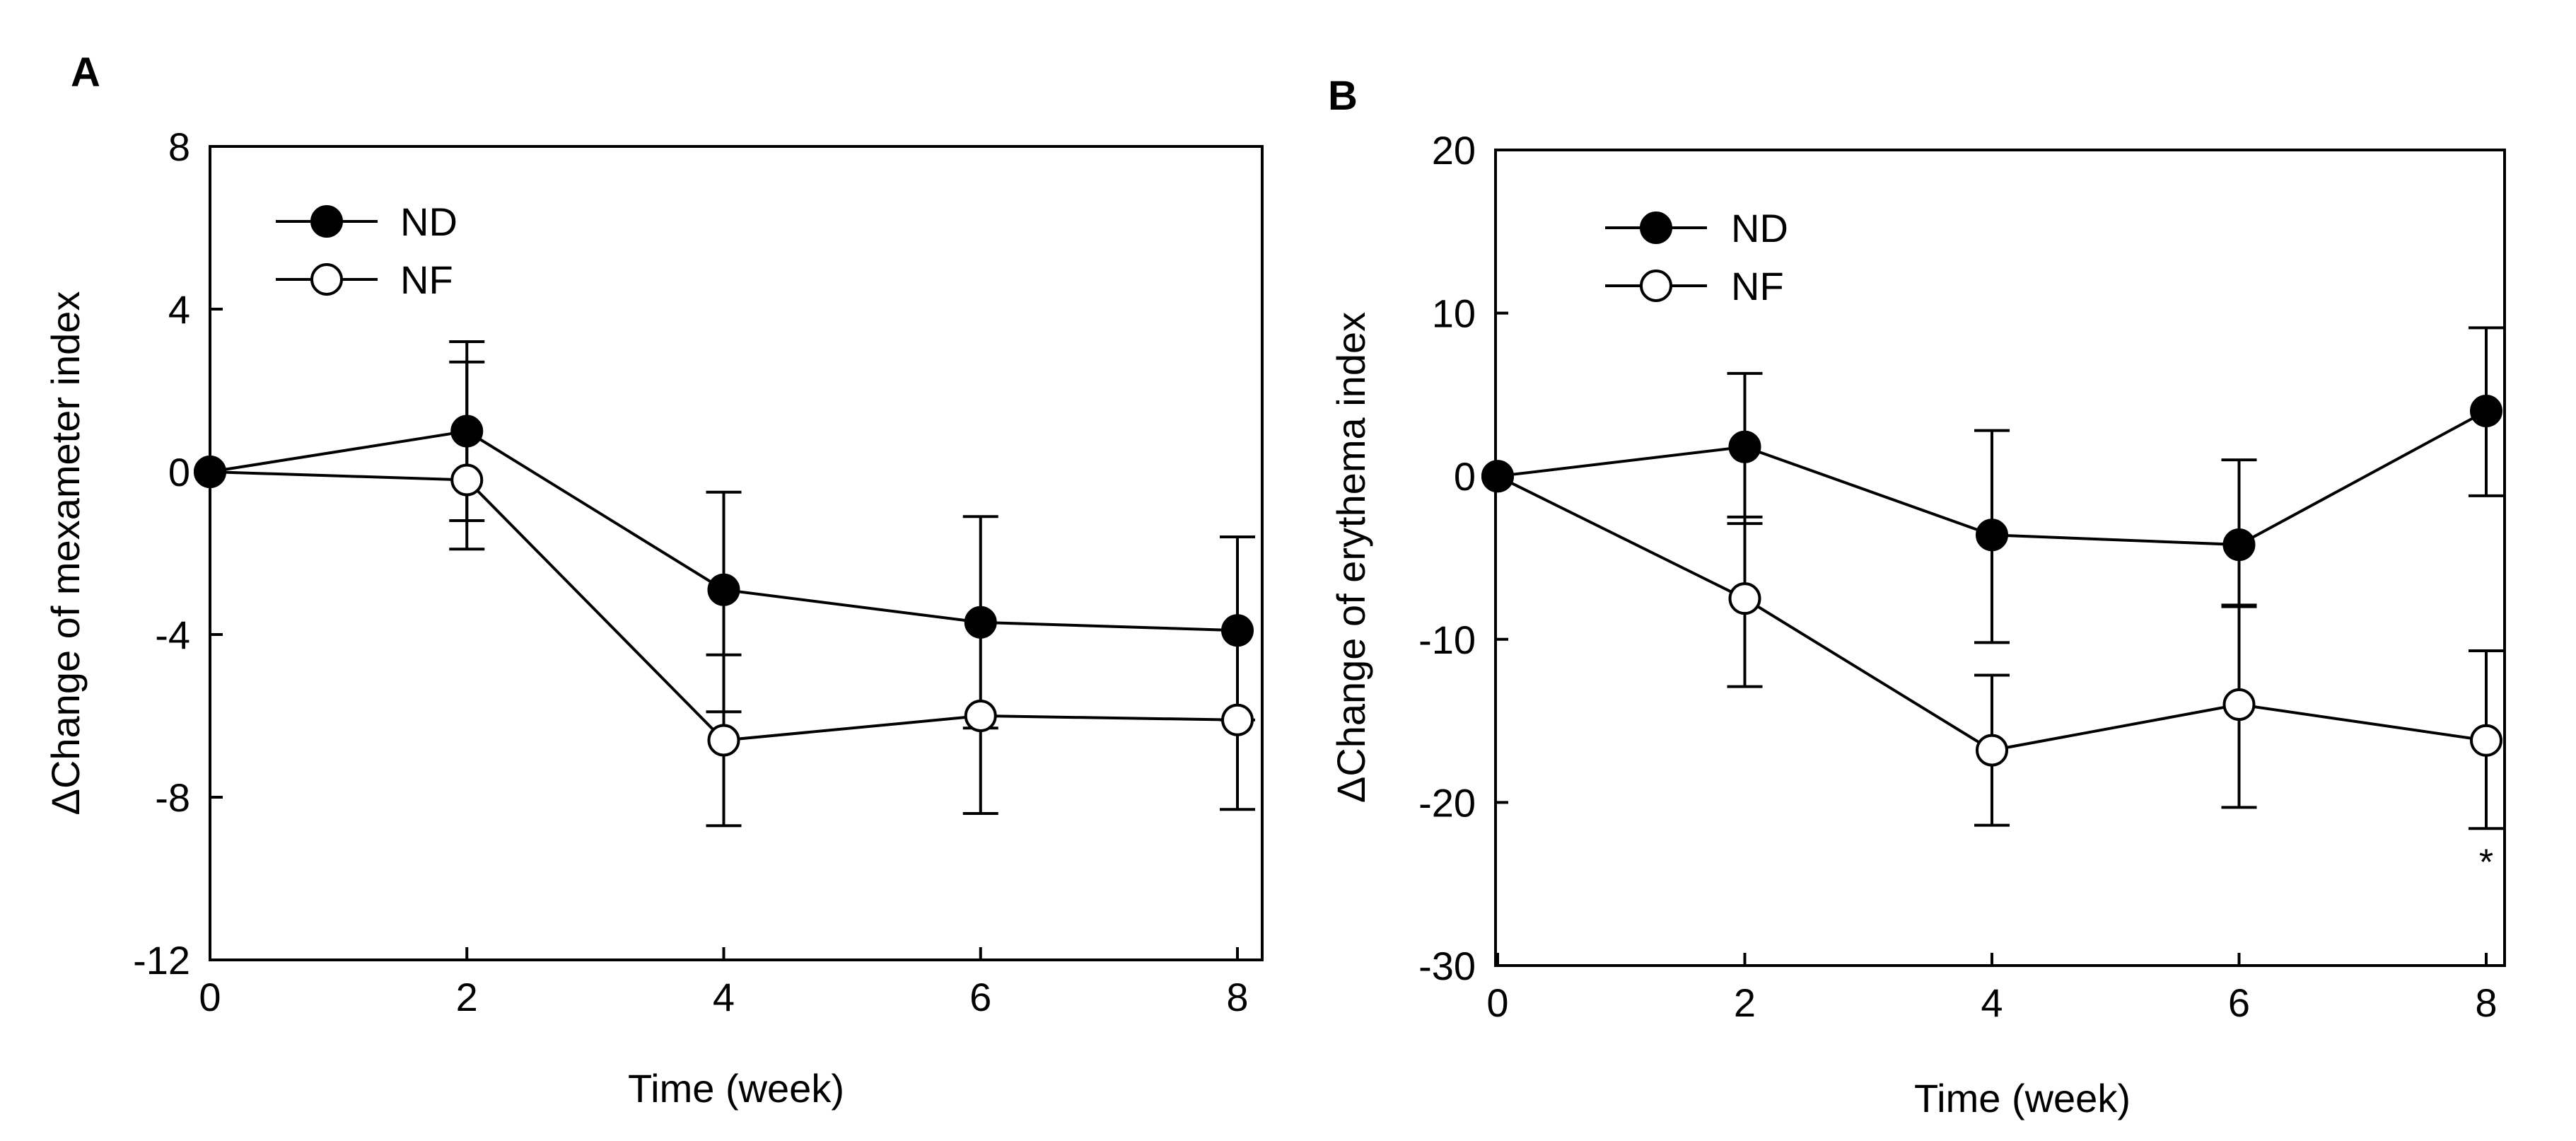  What do you see at coordinates (178, 553) in the screenshot?
I see `y-axis-ticks: 8 4 0 -4 -8 -12` at bounding box center [178, 553].